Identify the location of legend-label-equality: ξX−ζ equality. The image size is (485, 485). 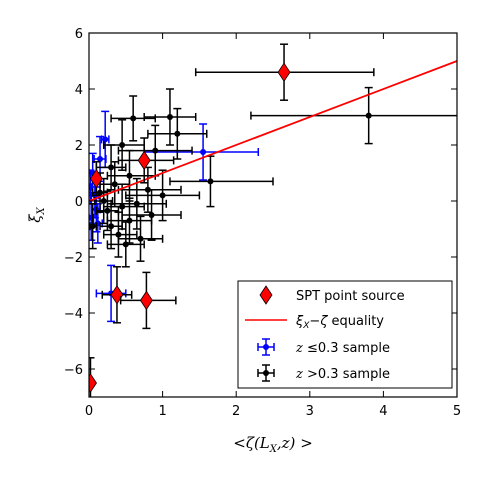
(339, 322).